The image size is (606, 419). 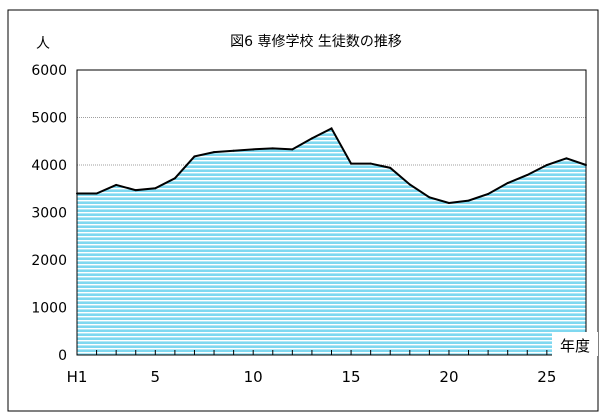 I want to click on x-axis-unit: 年度, so click(x=575, y=346).